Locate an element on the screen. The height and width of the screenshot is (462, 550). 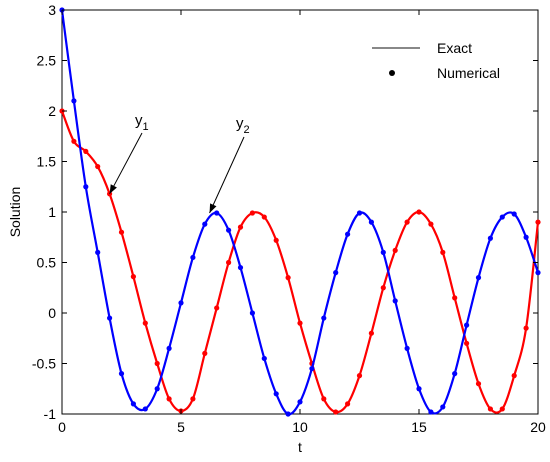
x-tick-label: 5 is located at coordinates (181, 427).